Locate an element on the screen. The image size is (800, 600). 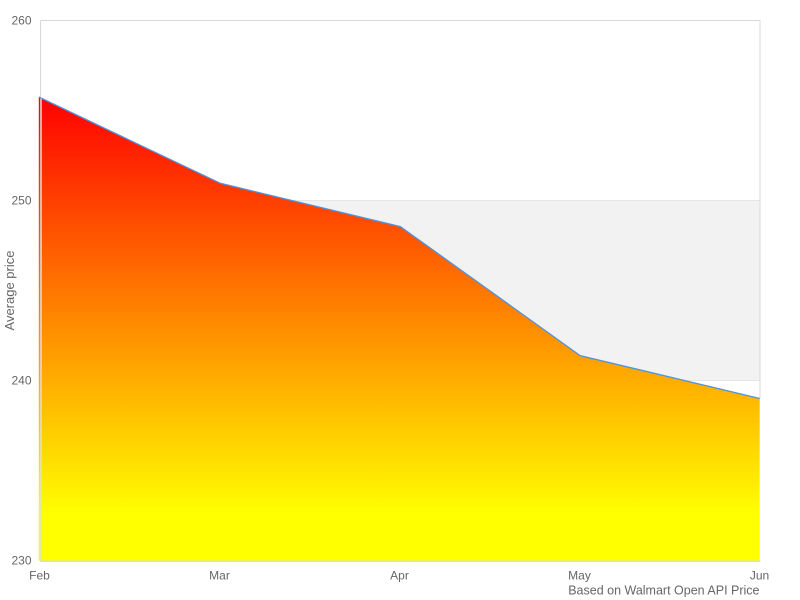
svg-text: Average price is located at coordinates (9, 291).